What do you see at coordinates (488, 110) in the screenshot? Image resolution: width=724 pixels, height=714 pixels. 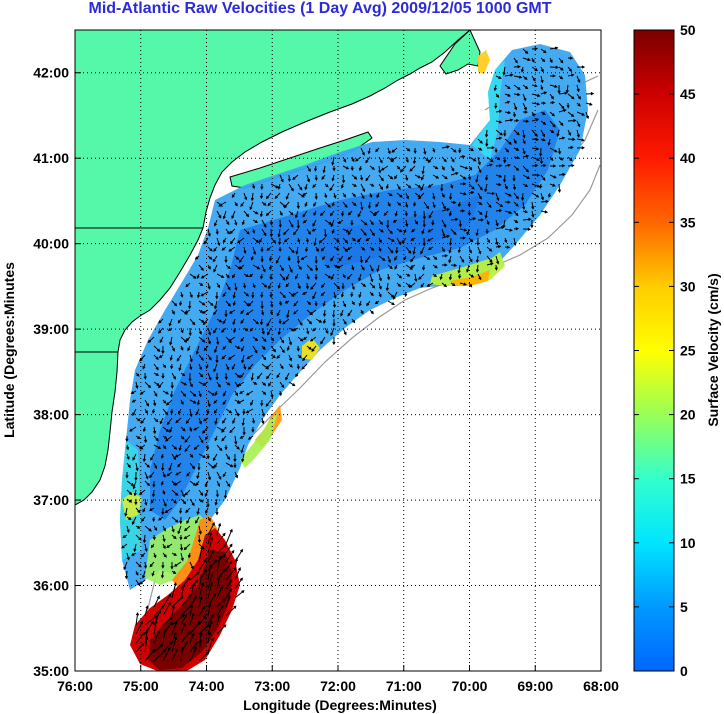 I see `coverage-edge-cyan` at bounding box center [488, 110].